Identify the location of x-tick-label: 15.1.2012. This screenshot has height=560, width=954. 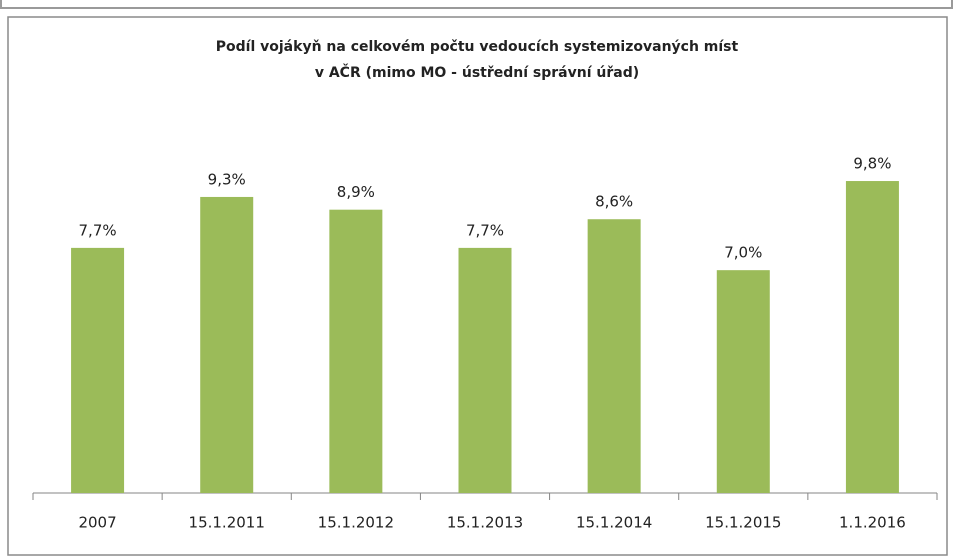
(356, 523).